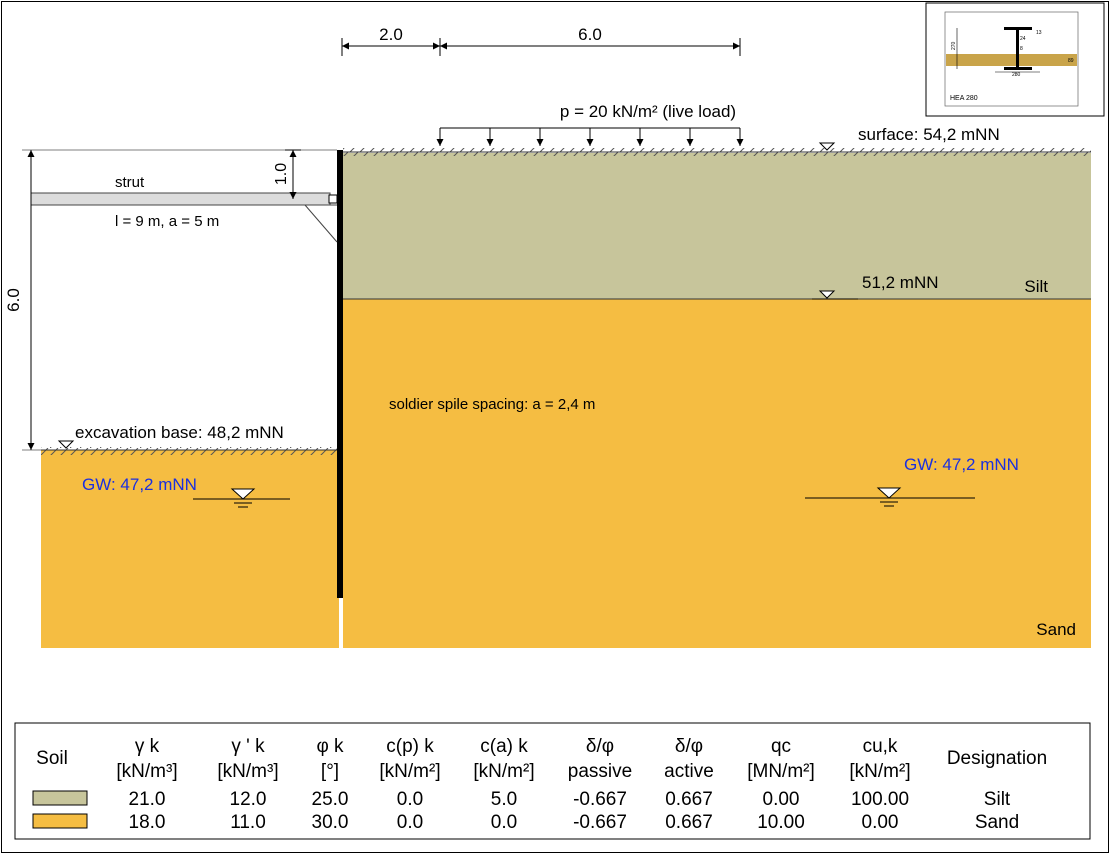  I want to click on strut, so click(180, 199).